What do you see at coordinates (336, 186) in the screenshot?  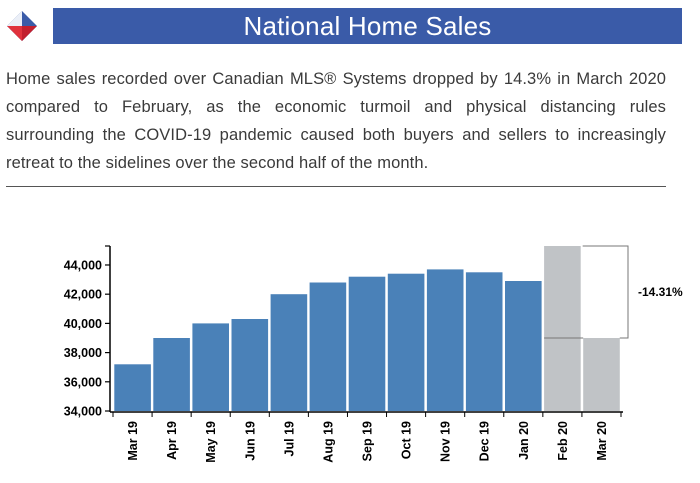 I see `divider` at bounding box center [336, 186].